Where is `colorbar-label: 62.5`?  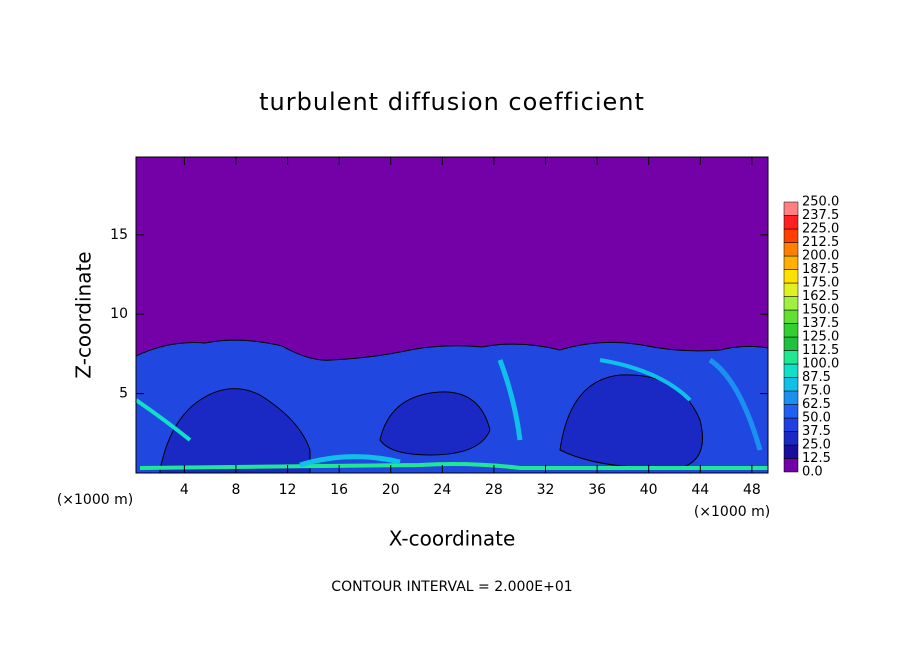
colorbar-label: 62.5 is located at coordinates (816, 404).